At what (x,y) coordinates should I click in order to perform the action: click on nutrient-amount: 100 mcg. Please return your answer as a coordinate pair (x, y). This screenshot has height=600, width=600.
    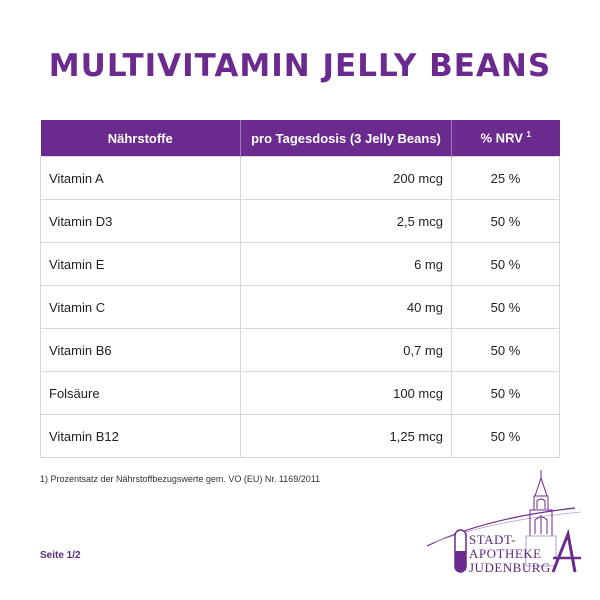
    Looking at the image, I should click on (346, 393).